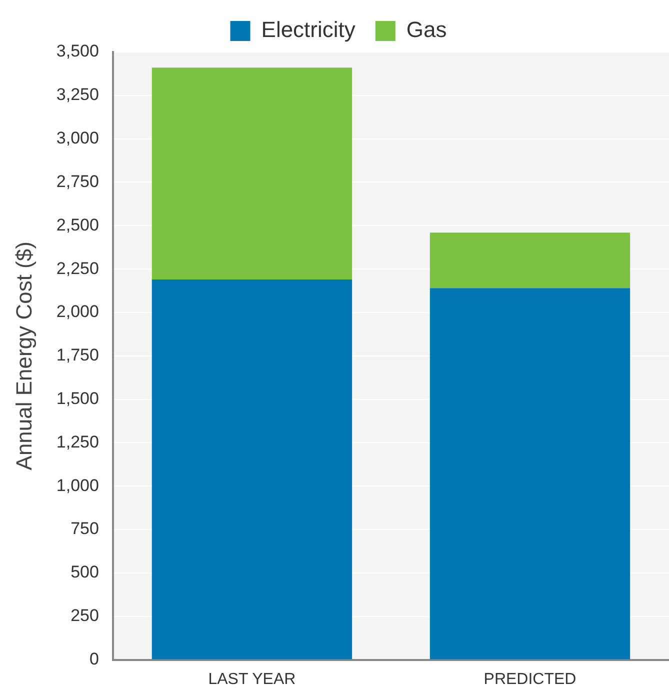  Describe the element at coordinates (77, 355) in the screenshot. I see `y-tick-label: 1,750` at that location.